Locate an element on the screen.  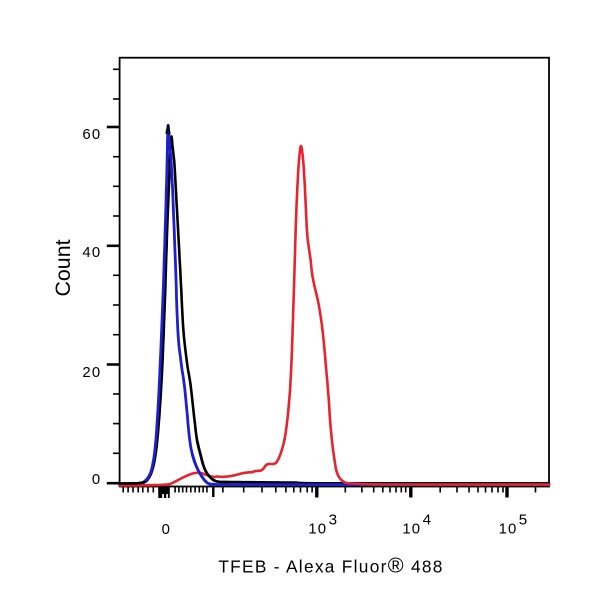
svg-text: 3 is located at coordinates (333, 519).